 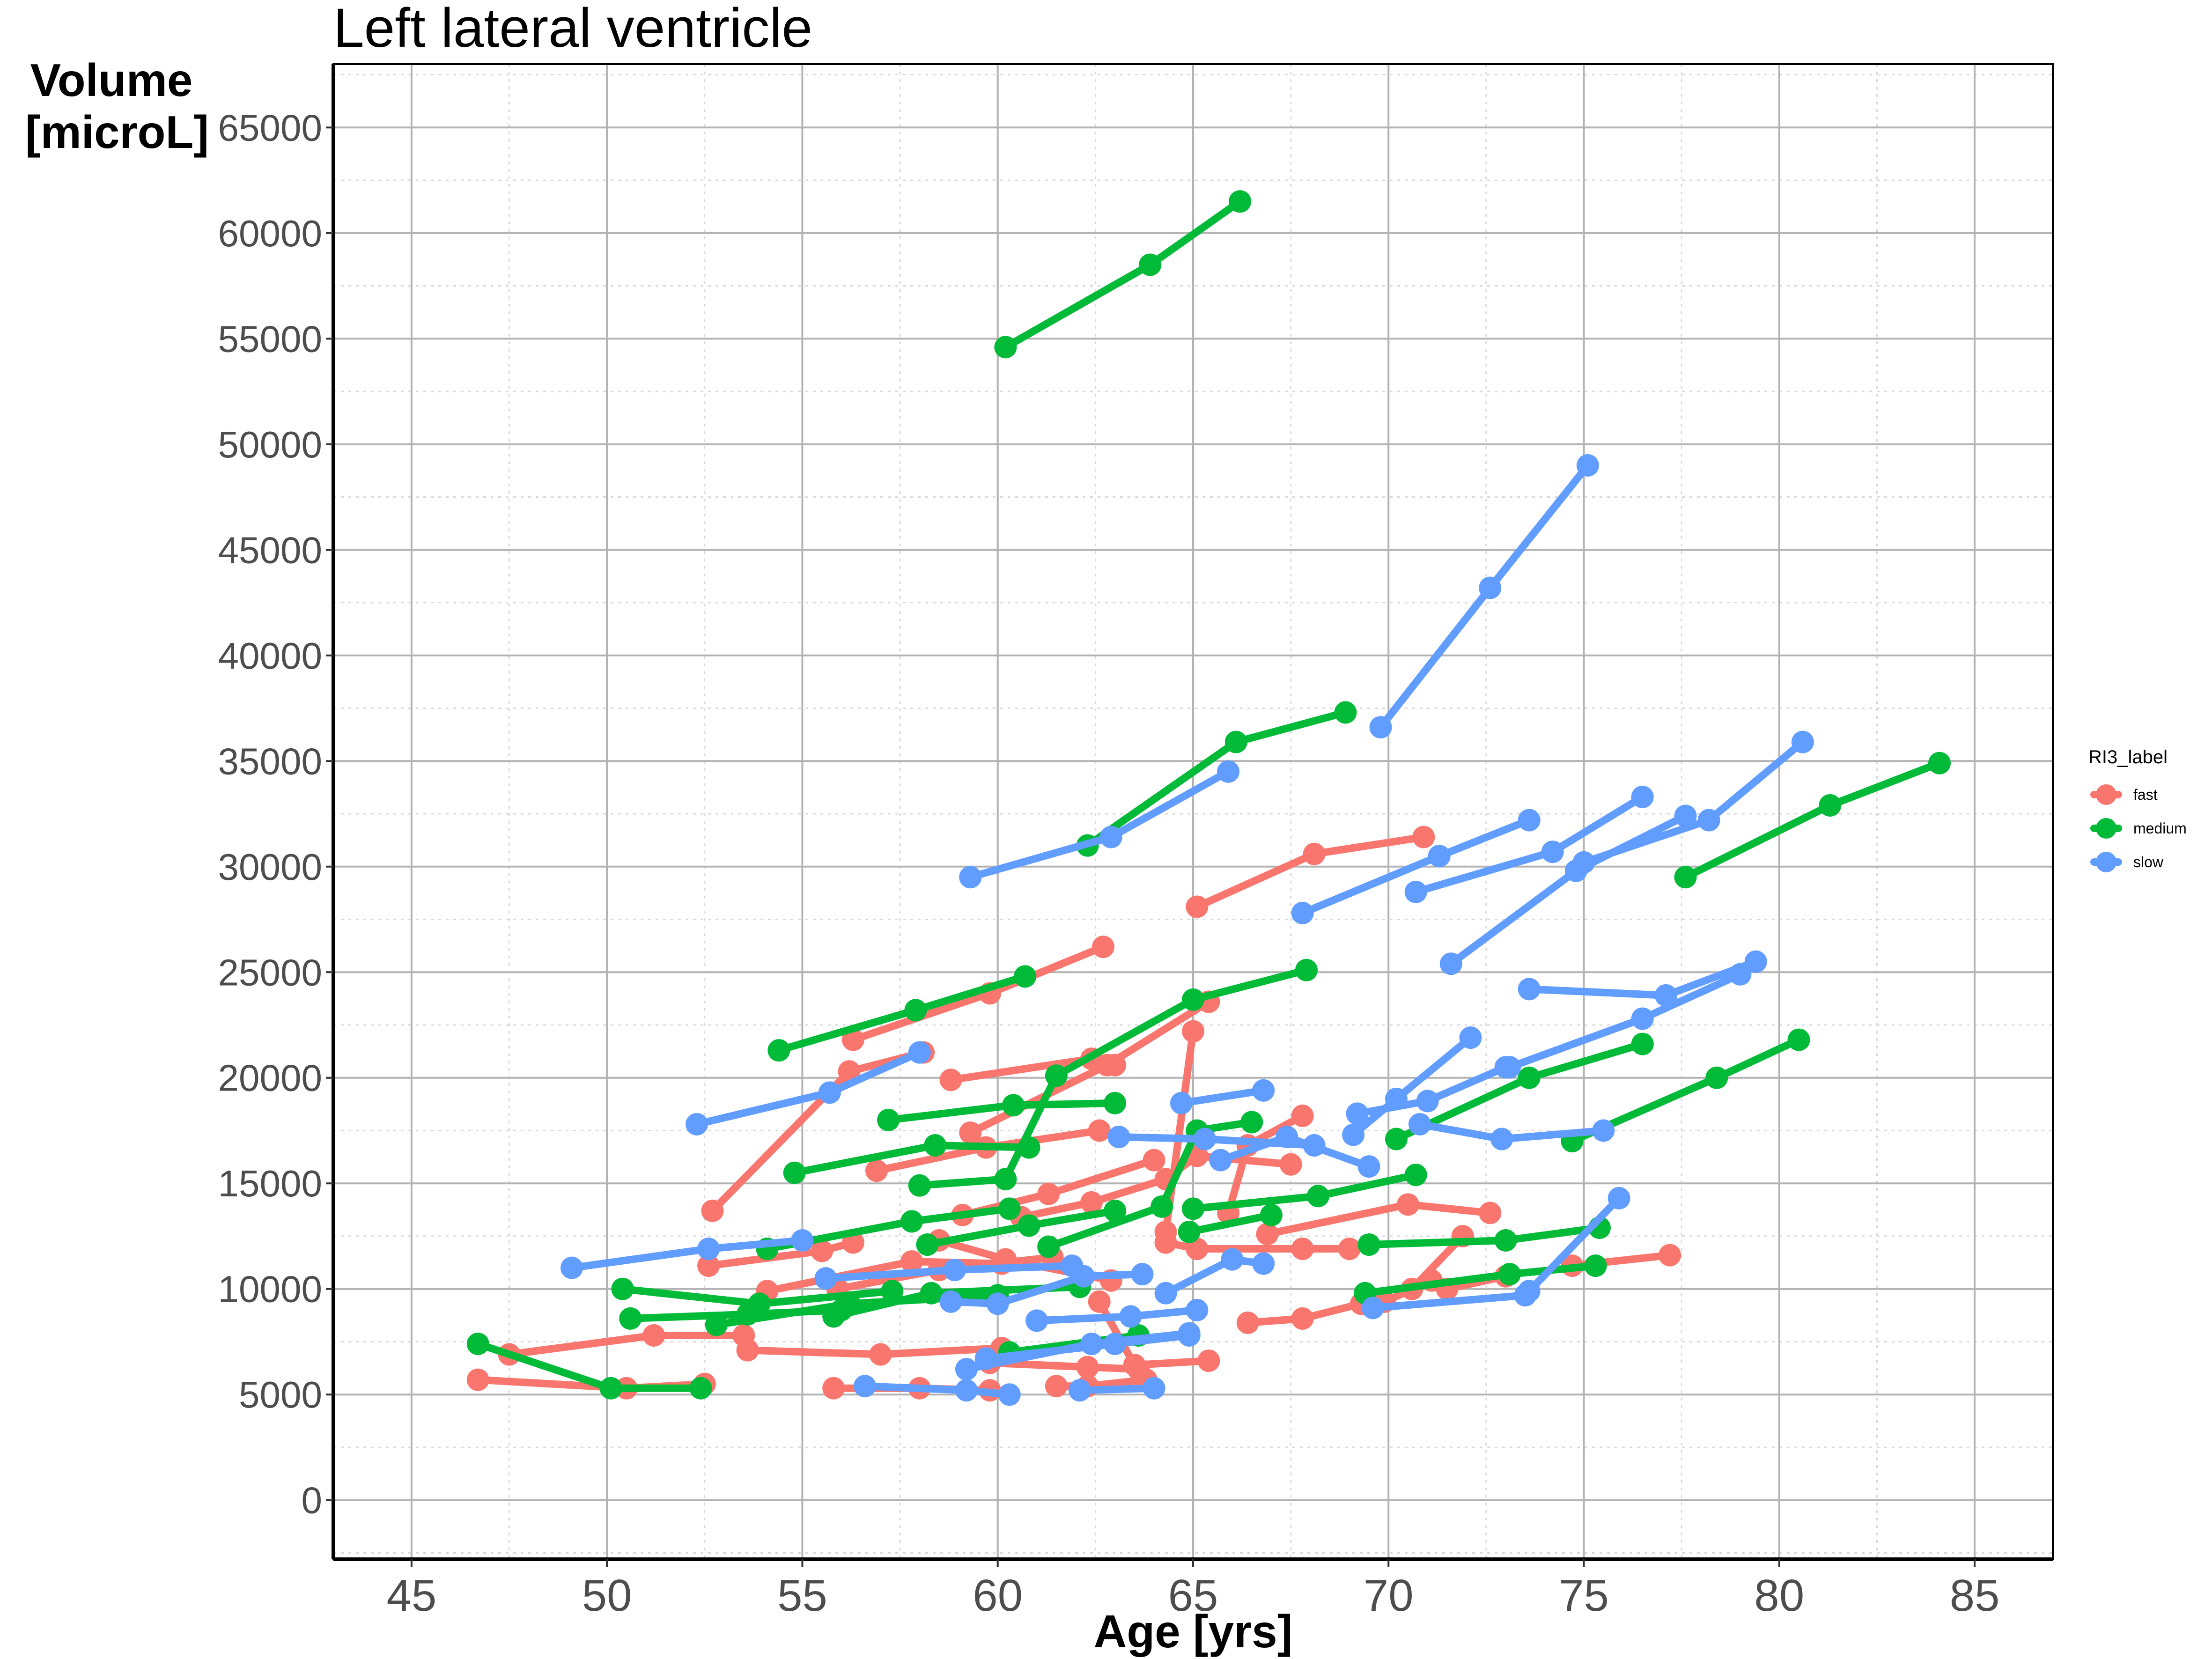 I want to click on y-tick-label: 30000, so click(x=270, y=867).